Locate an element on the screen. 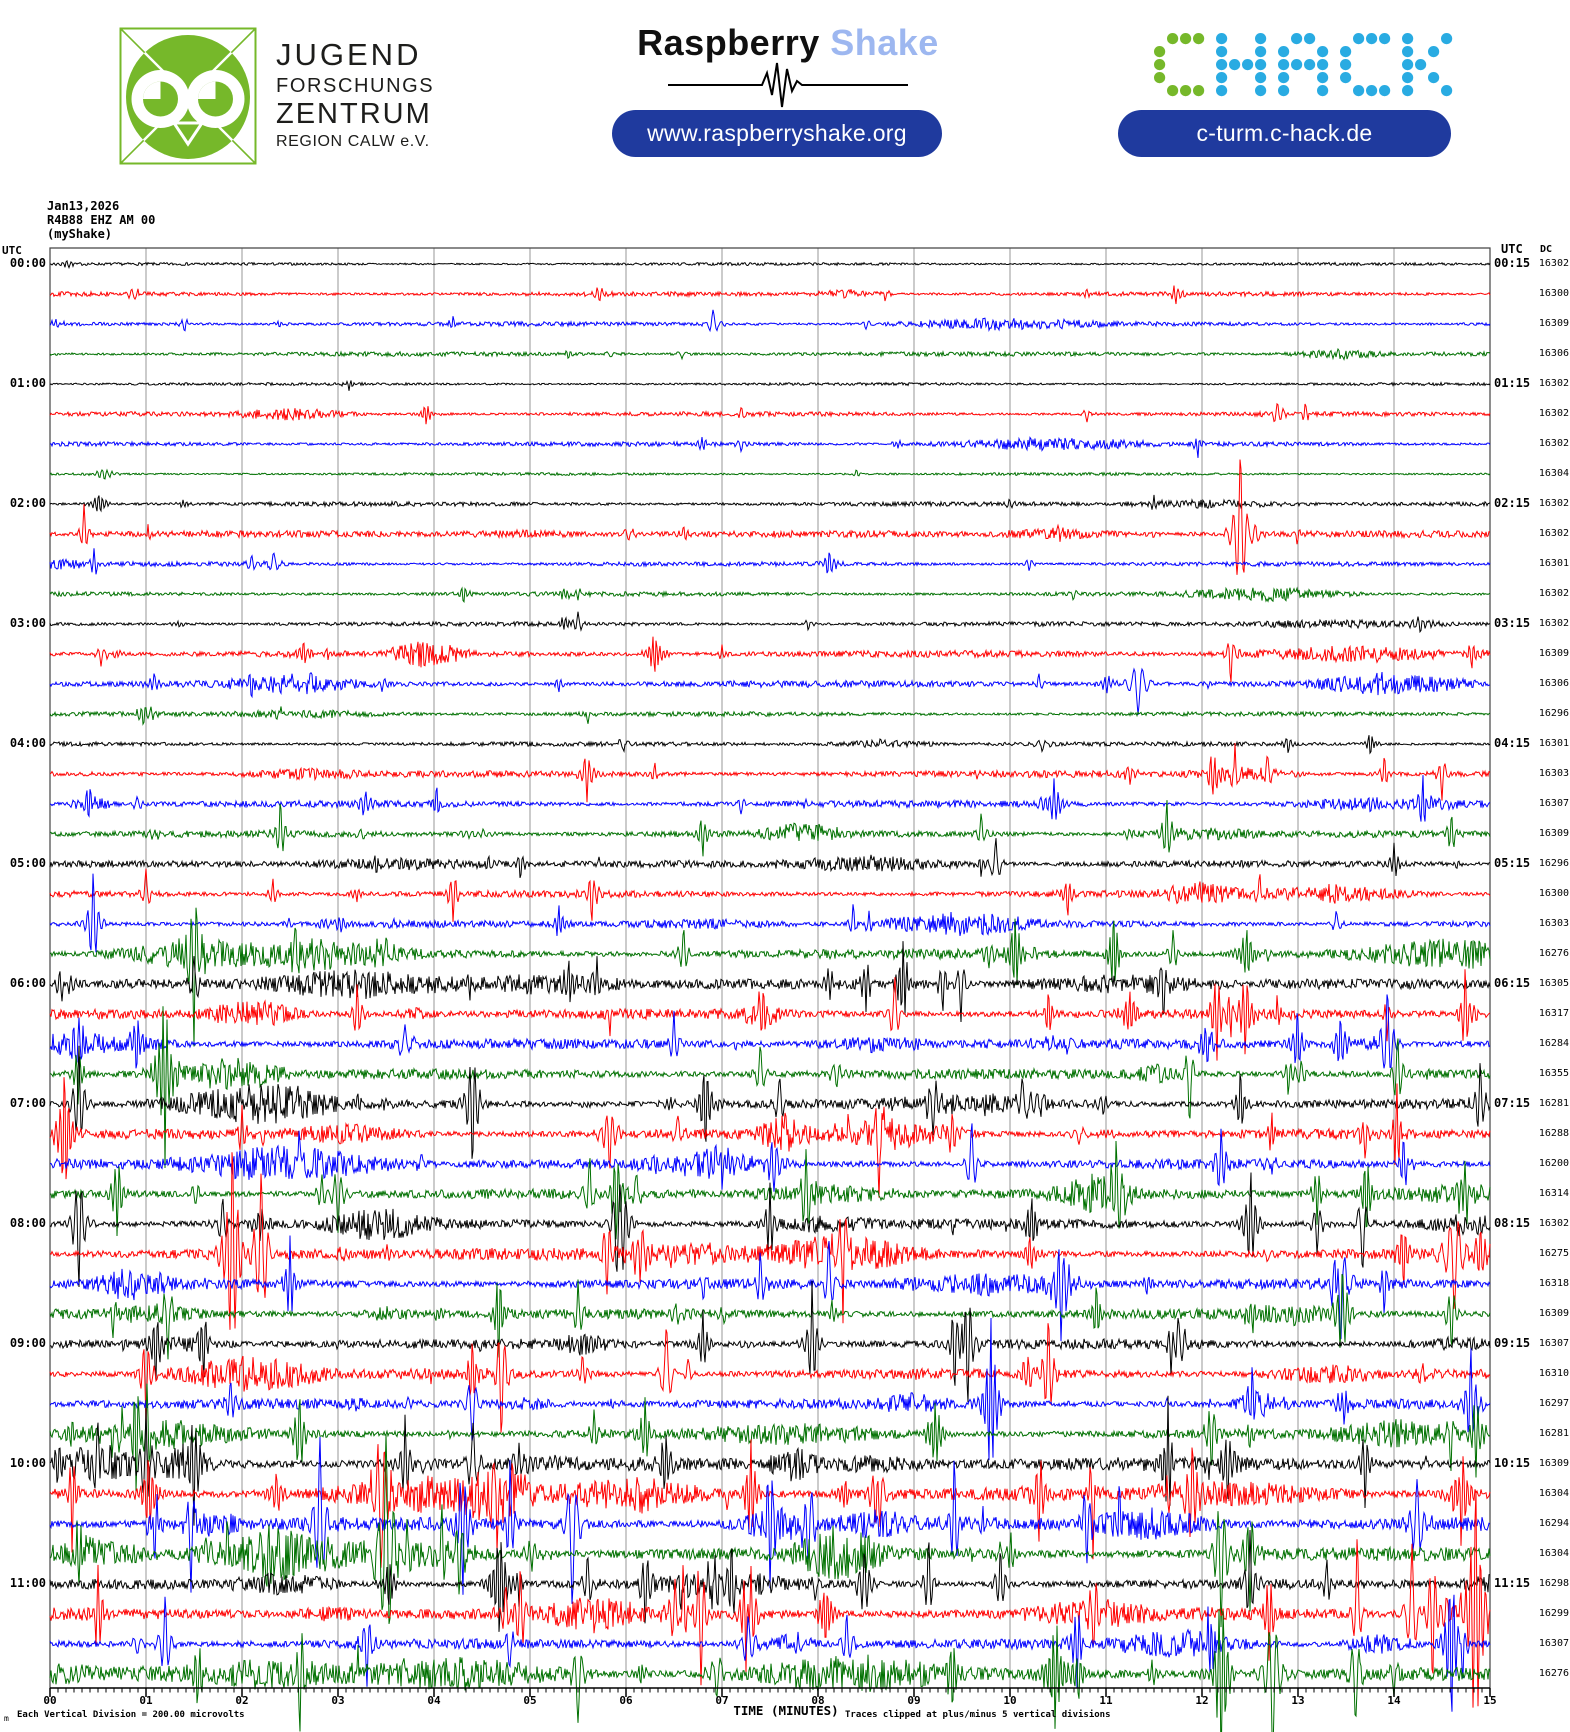 This screenshot has height=1732, width=1570. hour-label-right: 07:15 is located at coordinates (1512, 1103).